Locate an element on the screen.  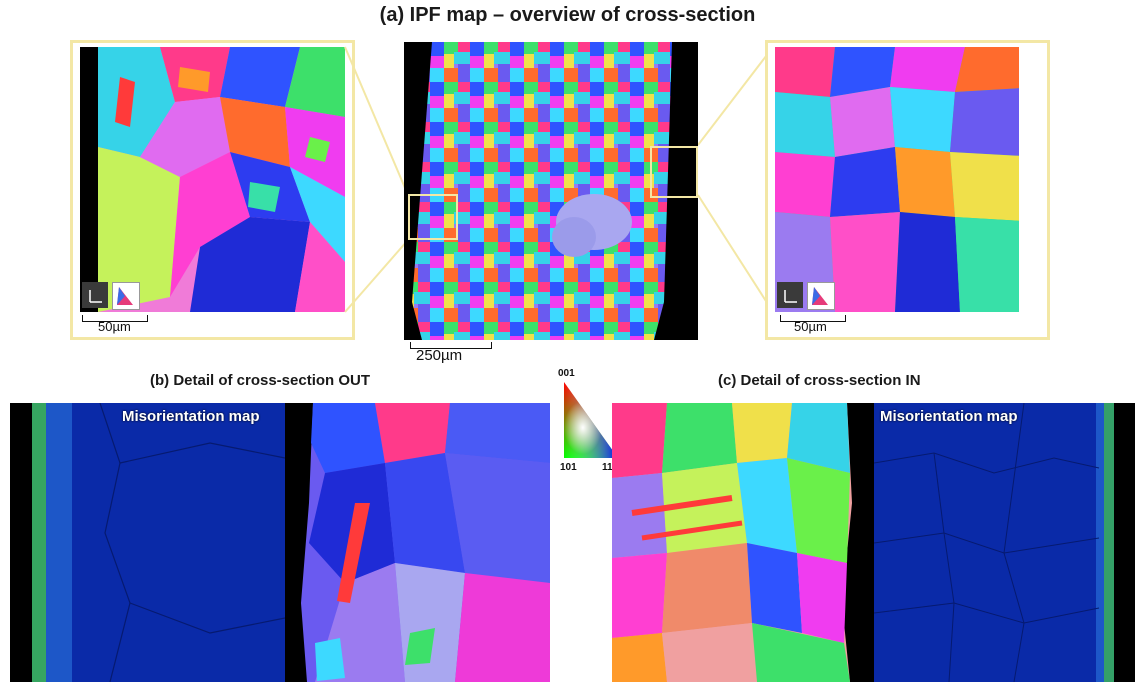
overview-scalebar: 250µm is located at coordinates (458, 353).